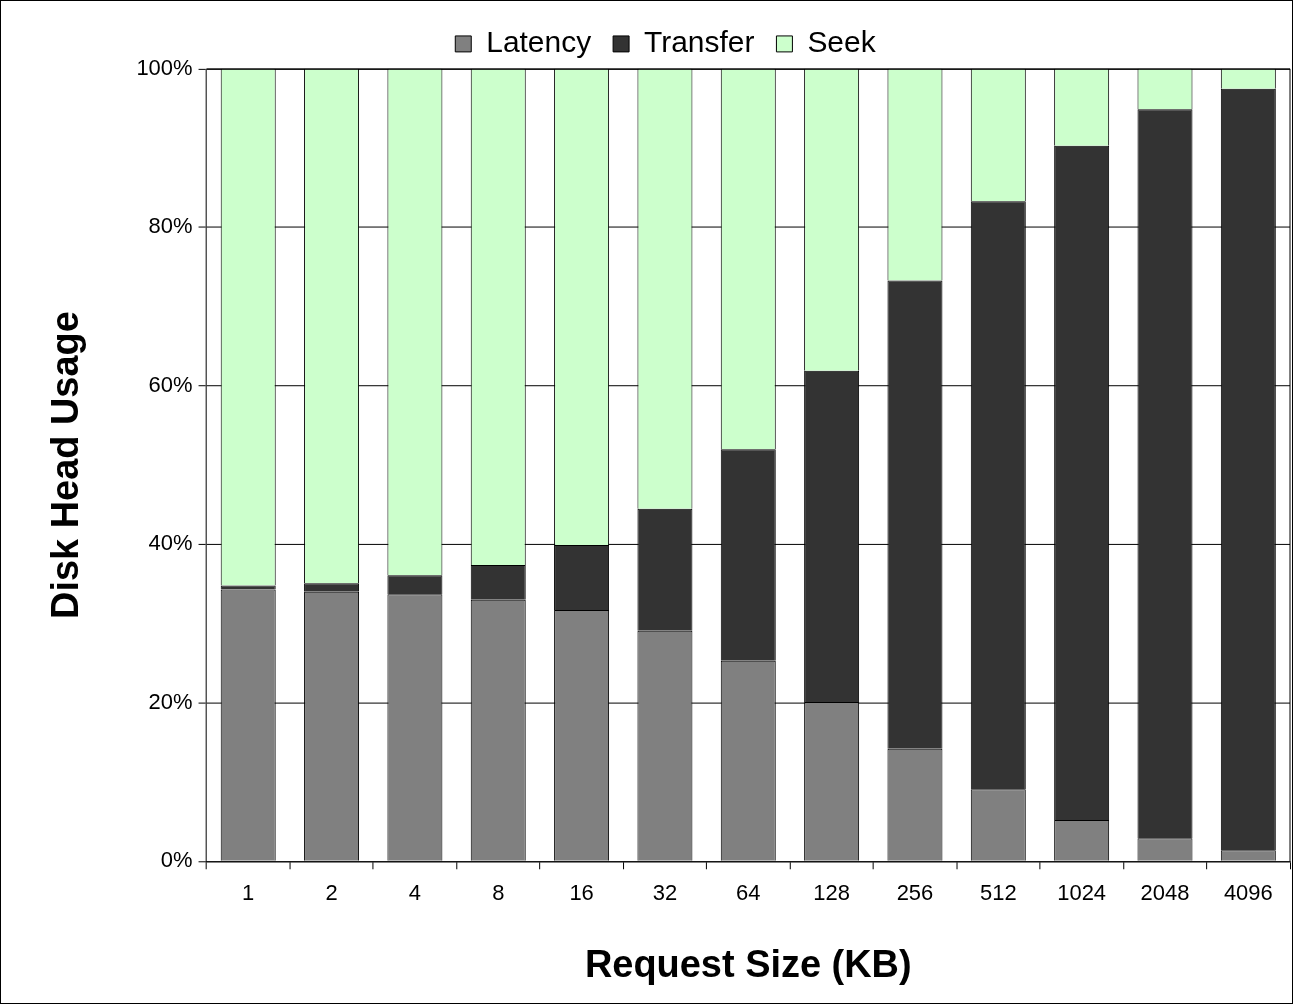 Image resolution: width=1293 pixels, height=1004 pixels. Describe the element at coordinates (748, 963) in the screenshot. I see `x-axis-title: Request Size (KB)` at that location.